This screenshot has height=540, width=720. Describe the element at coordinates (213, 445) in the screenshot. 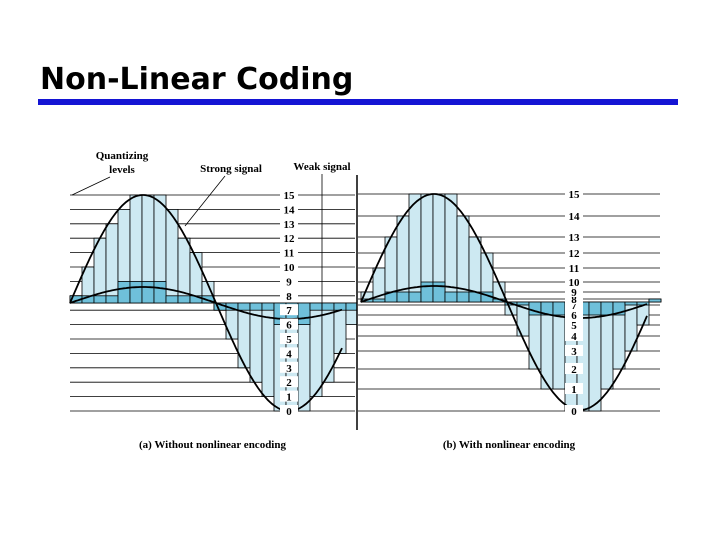

I see `panel-caption: (a) Without nonlinear encoding` at that location.